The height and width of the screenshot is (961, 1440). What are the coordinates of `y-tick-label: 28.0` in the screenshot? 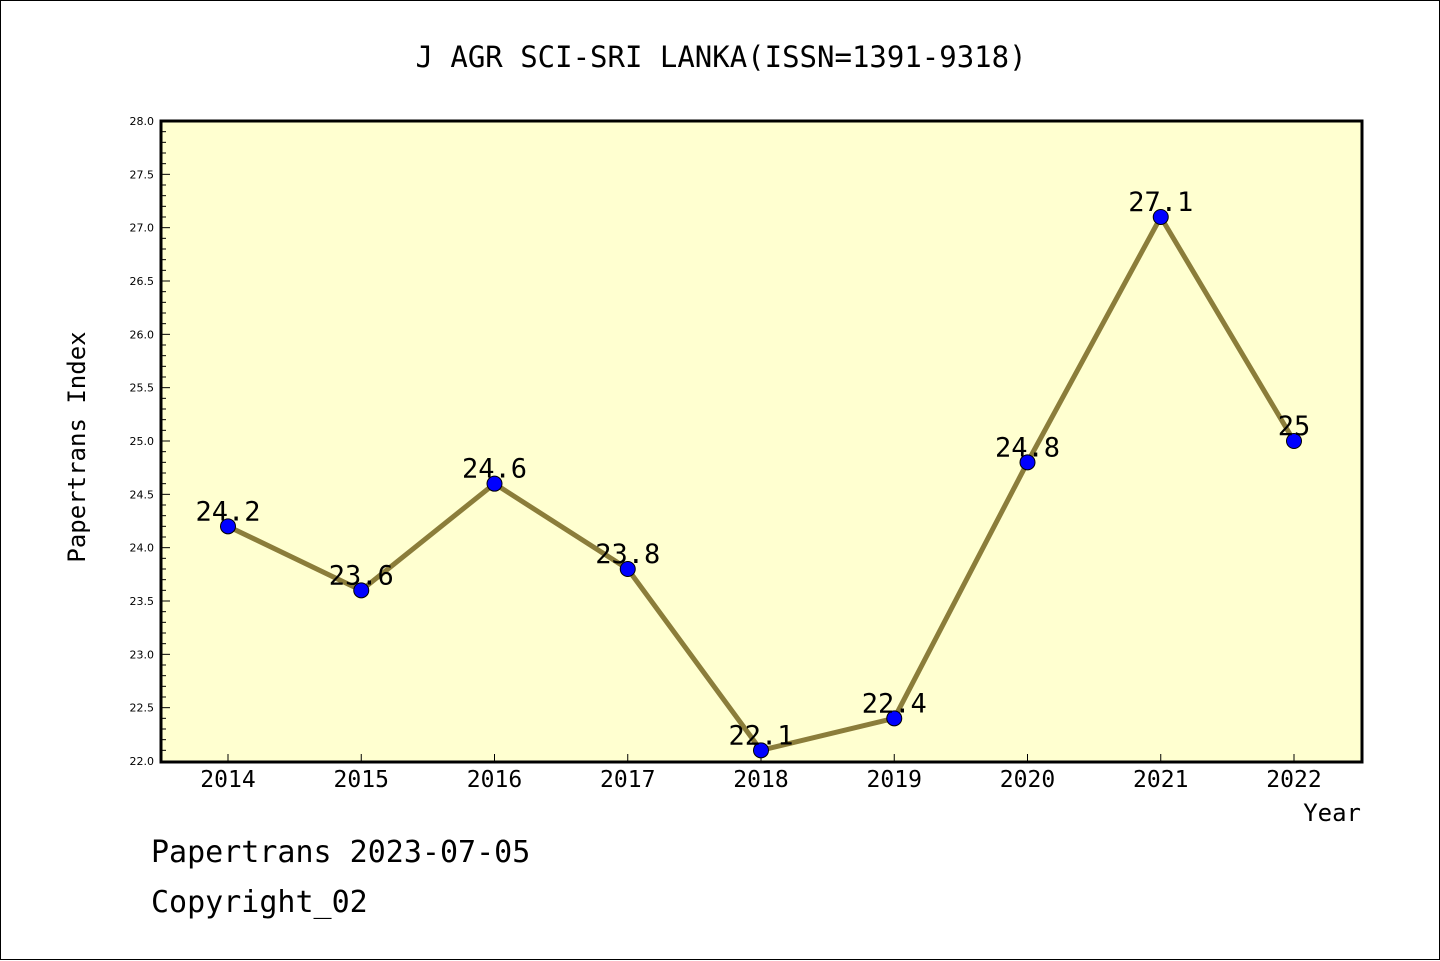 It's located at (142, 121).